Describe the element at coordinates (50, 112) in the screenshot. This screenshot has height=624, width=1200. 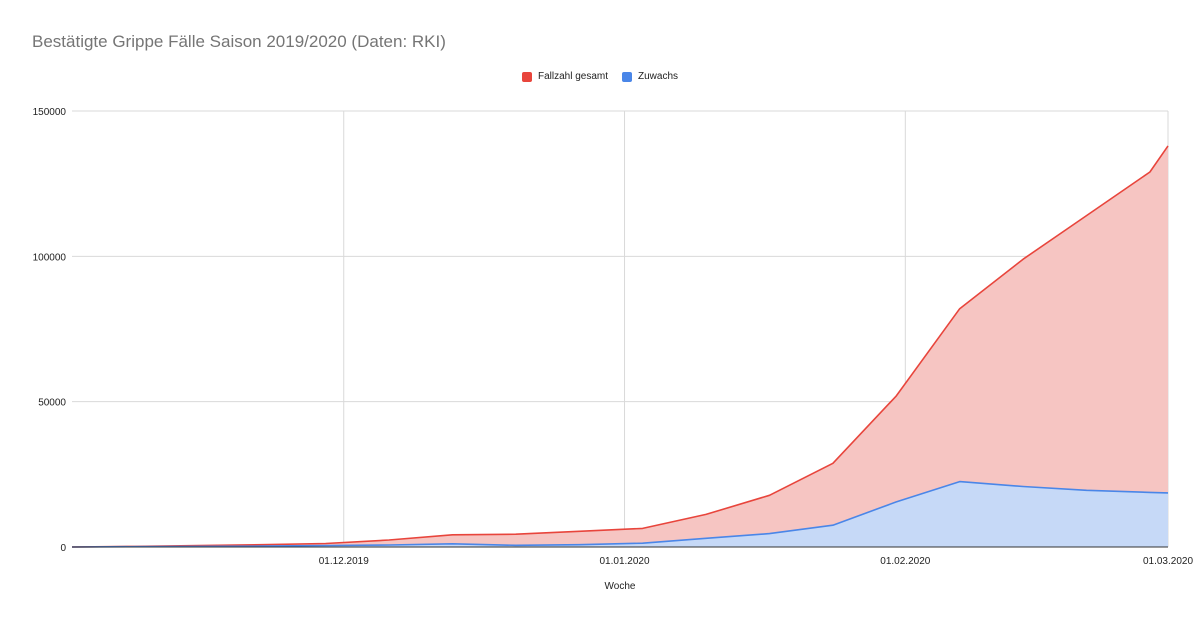
I see `y-tick-label: 150000` at that location.